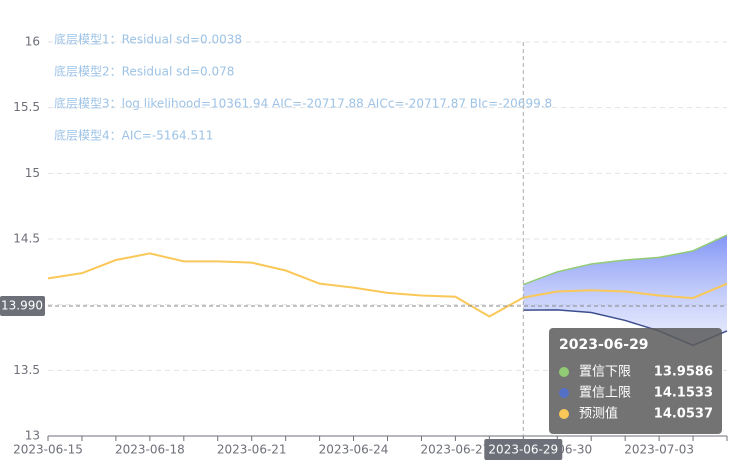 This screenshot has width=740, height=464. What do you see at coordinates (659, 450) in the screenshot?
I see `x-tick-label: 2023-07-03` at bounding box center [659, 450].